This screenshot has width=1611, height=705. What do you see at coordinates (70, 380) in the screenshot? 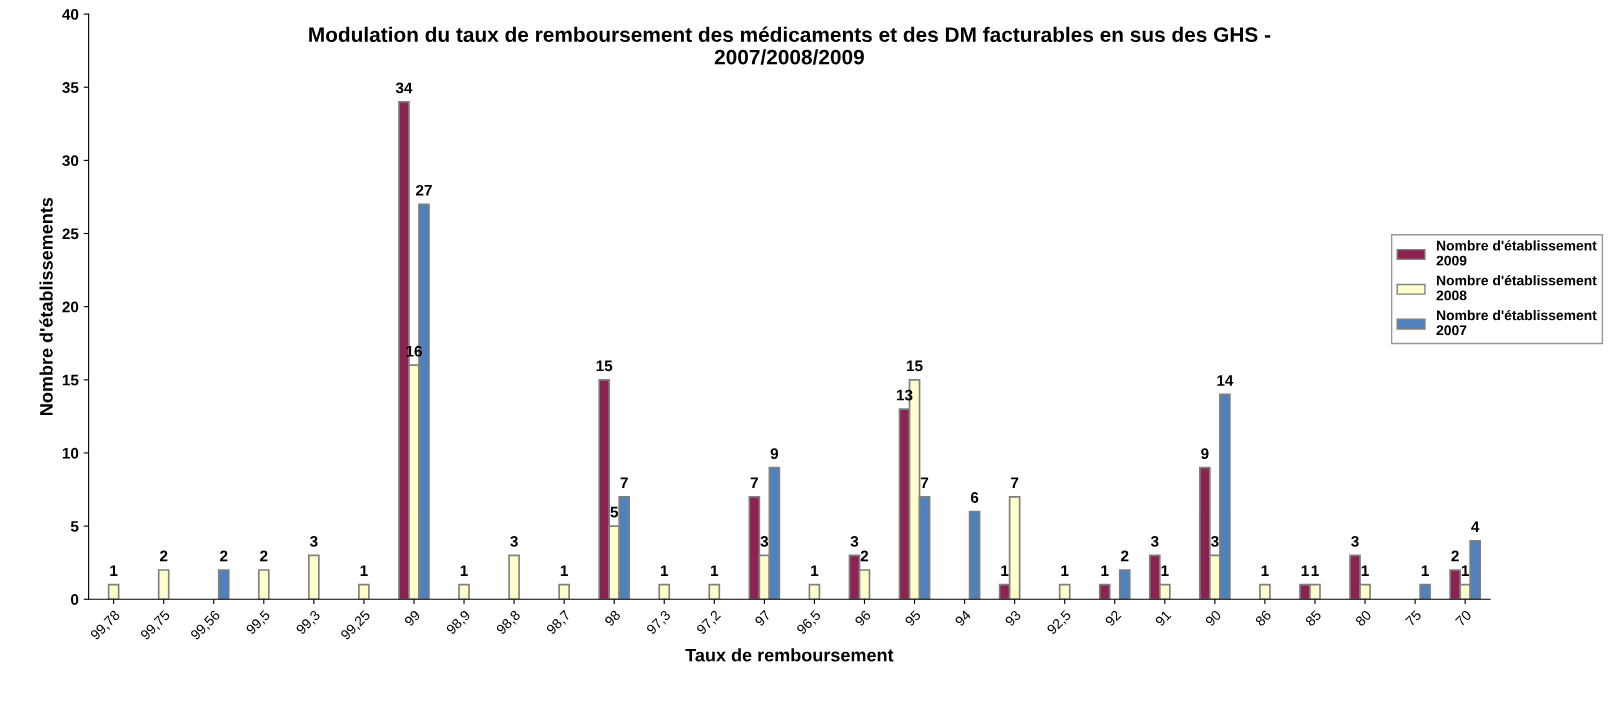
I see `y-tick-label: 15` at bounding box center [70, 380].